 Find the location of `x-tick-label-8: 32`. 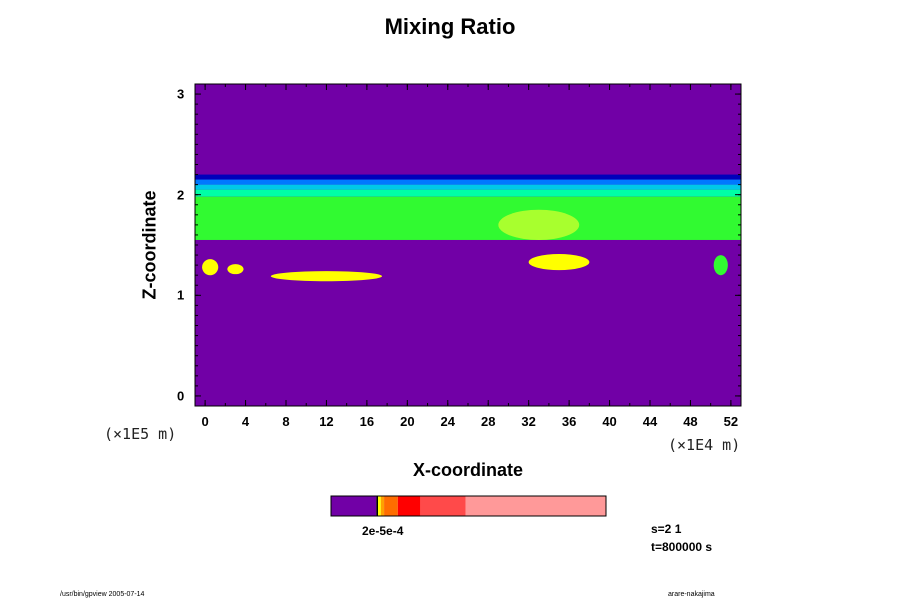

x-tick-label-8: 32 is located at coordinates (528, 421).